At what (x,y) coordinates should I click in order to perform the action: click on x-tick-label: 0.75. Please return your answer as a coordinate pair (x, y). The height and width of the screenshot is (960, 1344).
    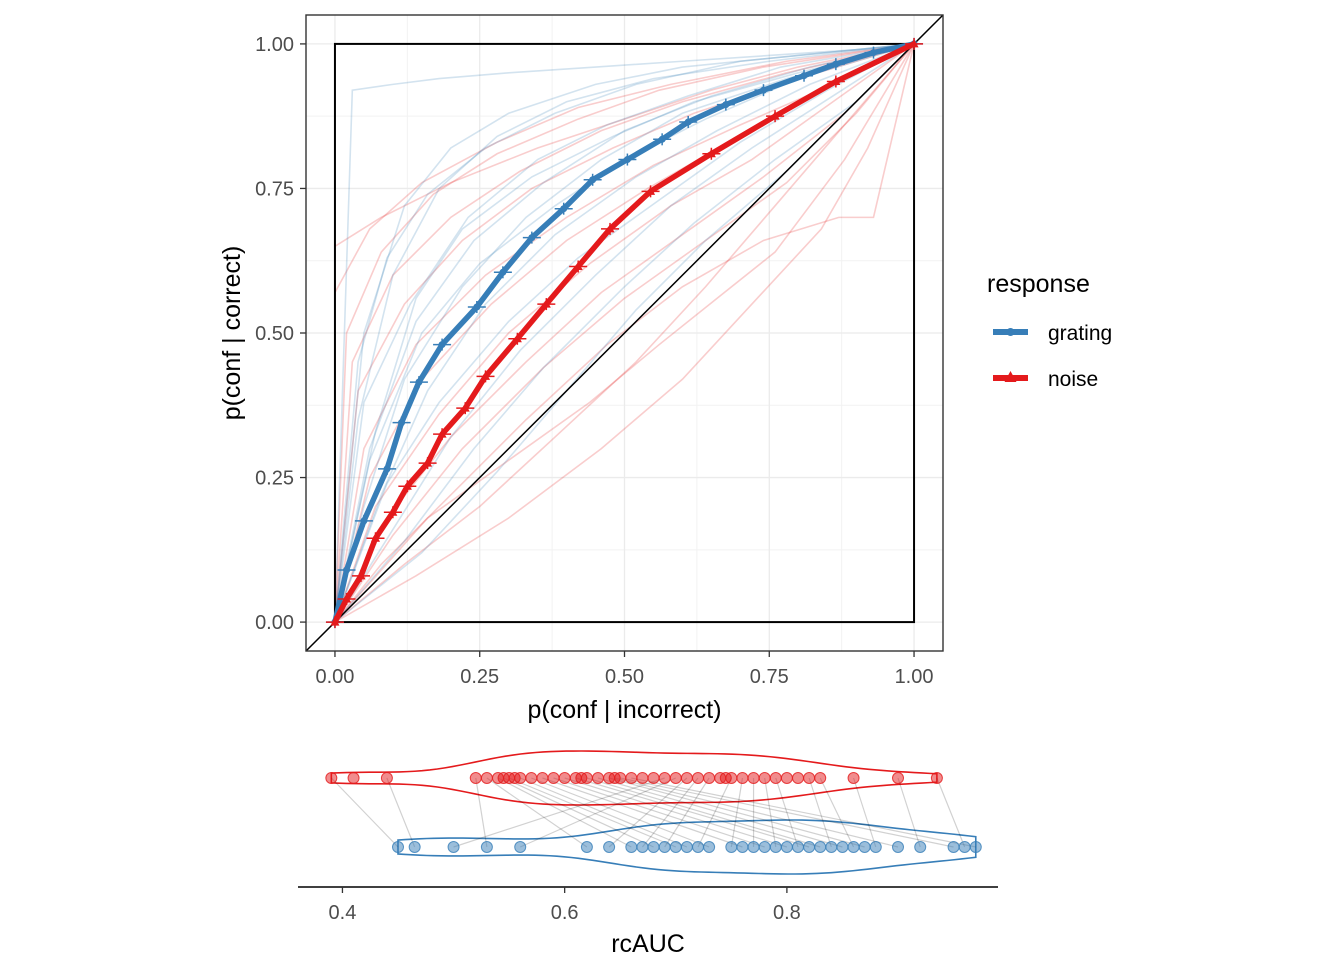
    Looking at the image, I should click on (769, 677).